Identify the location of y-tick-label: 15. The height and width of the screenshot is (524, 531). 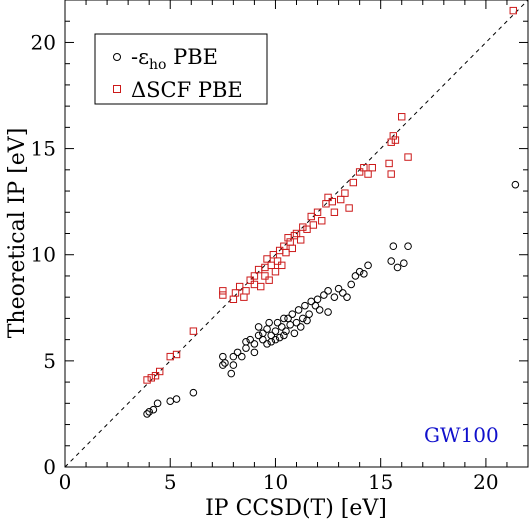
(43, 149).